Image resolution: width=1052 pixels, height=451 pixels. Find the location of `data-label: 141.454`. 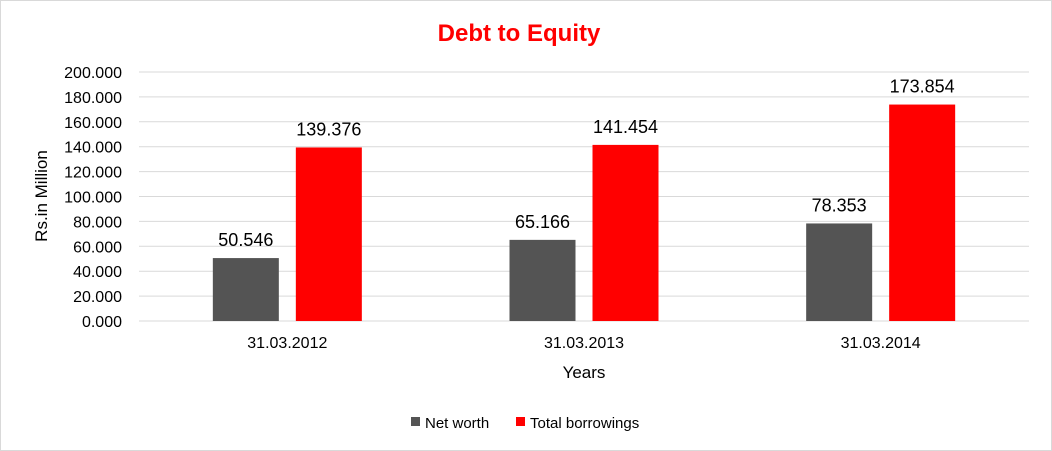

data-label: 141.454 is located at coordinates (625, 127).